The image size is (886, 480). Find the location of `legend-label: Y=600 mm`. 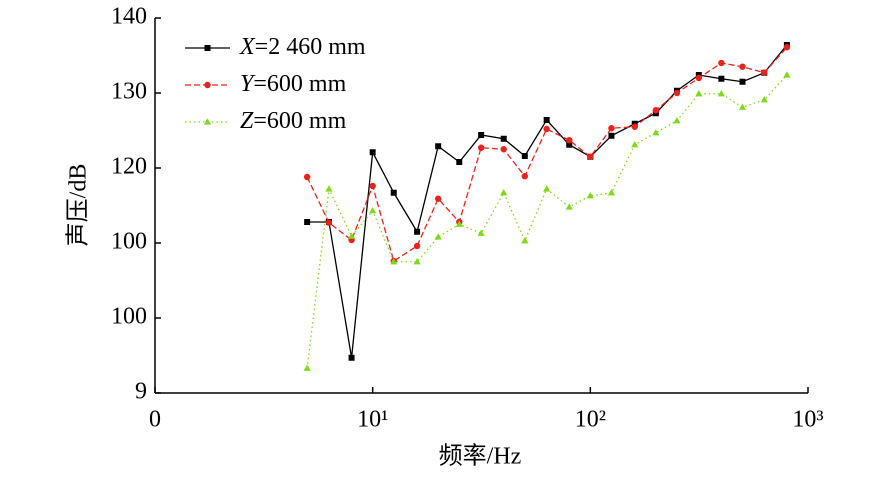

legend-label: Y=600 mm is located at coordinates (293, 84).